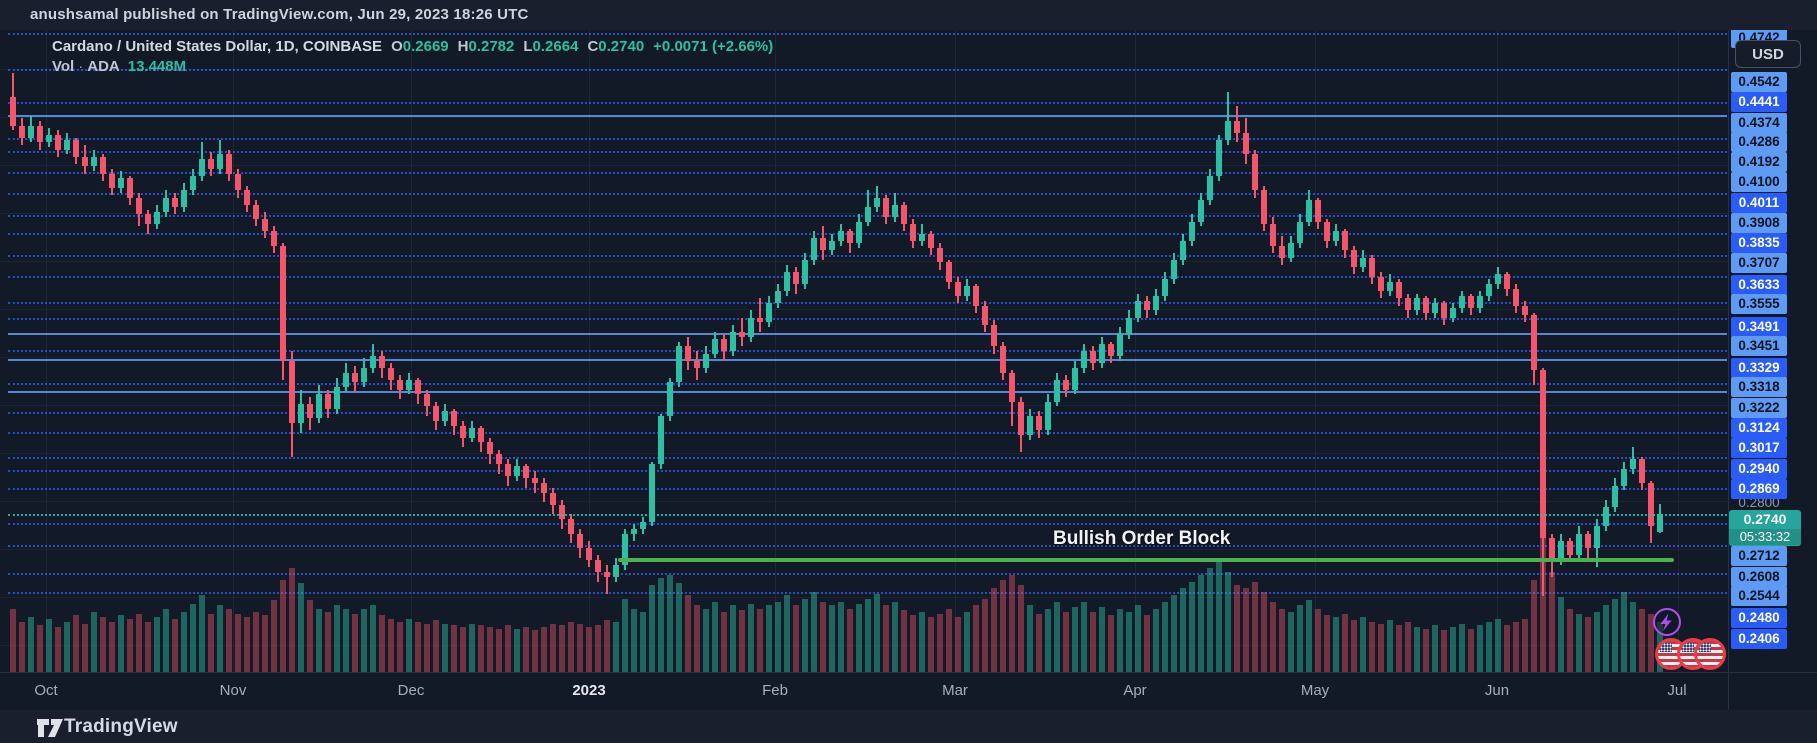 This screenshot has width=1817, height=743. Describe the element at coordinates (1768, 54) in the screenshot. I see `currency-unit-button: USD` at that location.